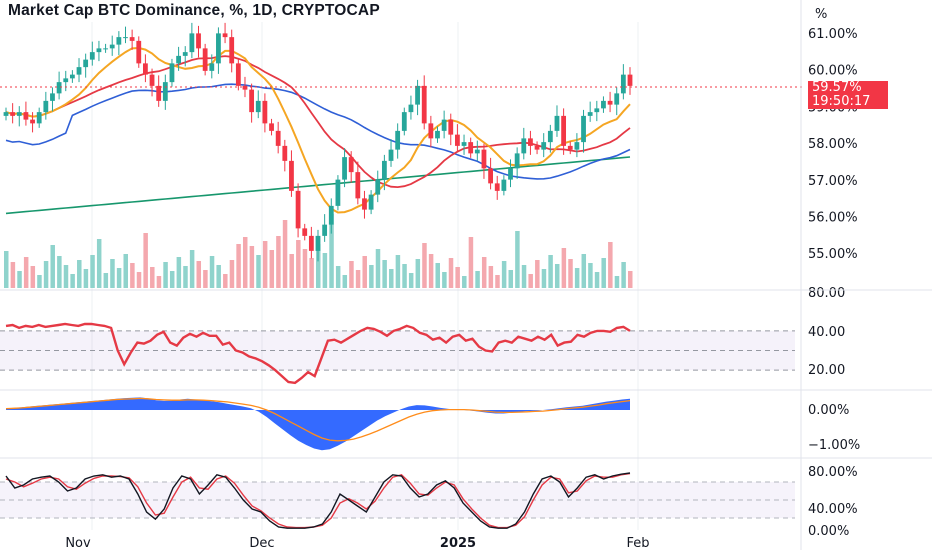  What do you see at coordinates (833, 181) in the screenshot?
I see `price-tick-label: 57.00%` at bounding box center [833, 181].